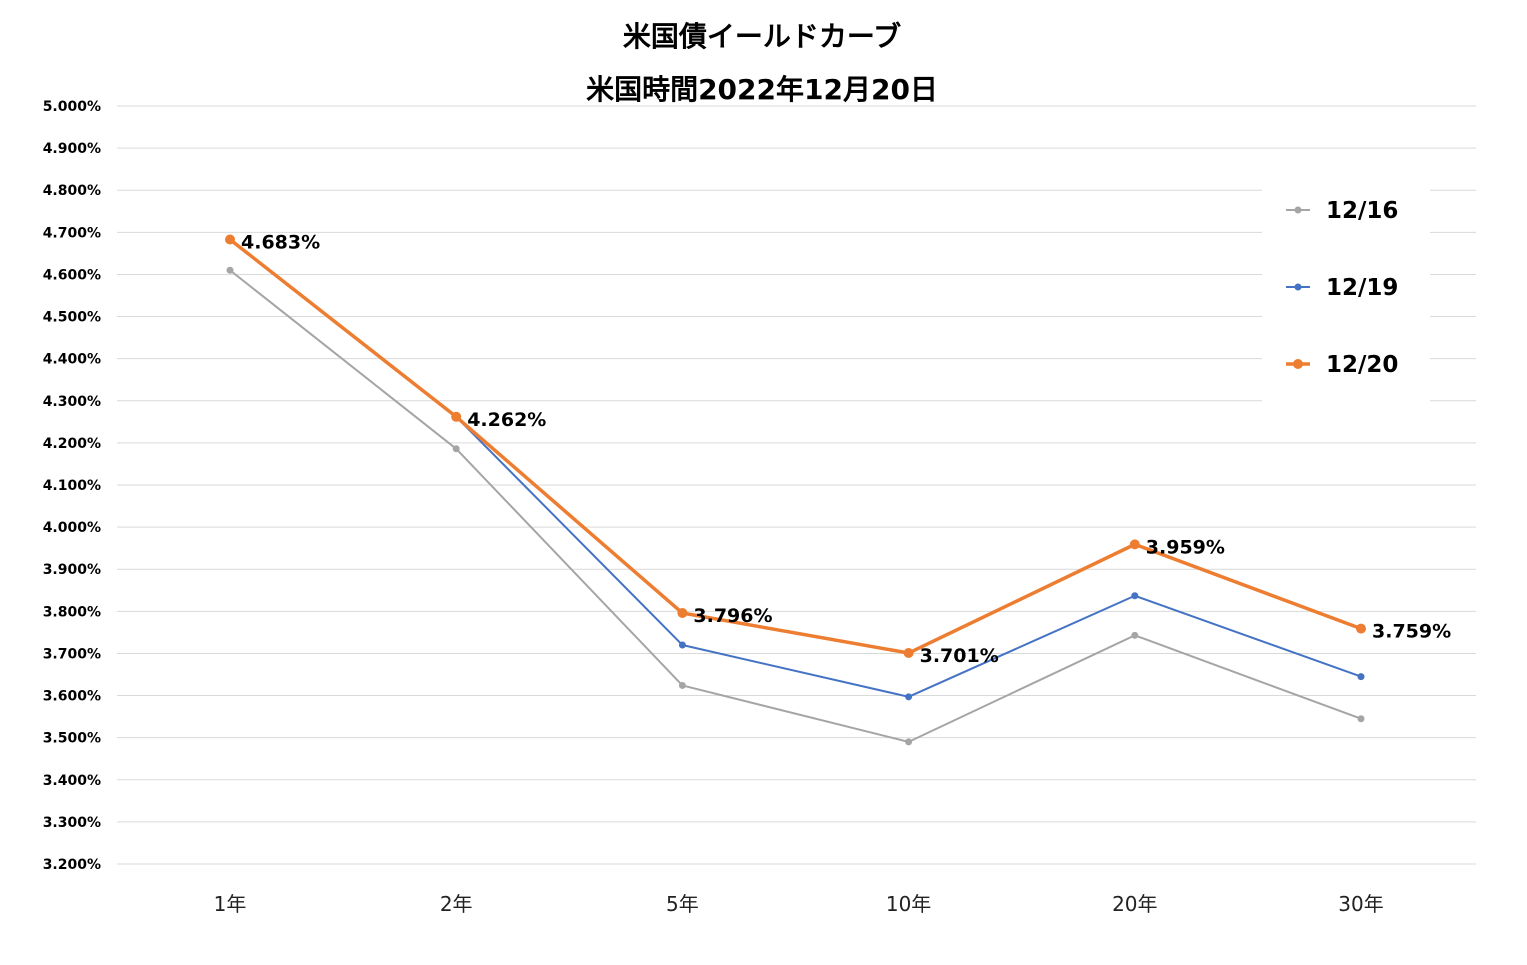 The height and width of the screenshot is (965, 1527). Describe the element at coordinates (72, 360) in the screenshot. I see `y-tick-label: 4.400%` at that location.